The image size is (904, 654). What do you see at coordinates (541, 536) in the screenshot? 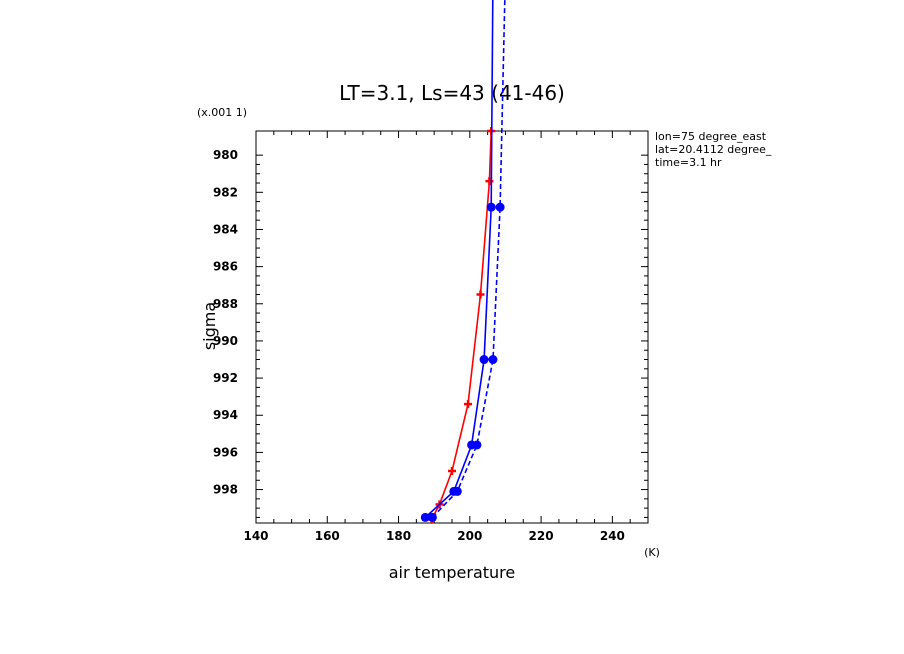
I see `x-tick-label: 220` at bounding box center [541, 536].